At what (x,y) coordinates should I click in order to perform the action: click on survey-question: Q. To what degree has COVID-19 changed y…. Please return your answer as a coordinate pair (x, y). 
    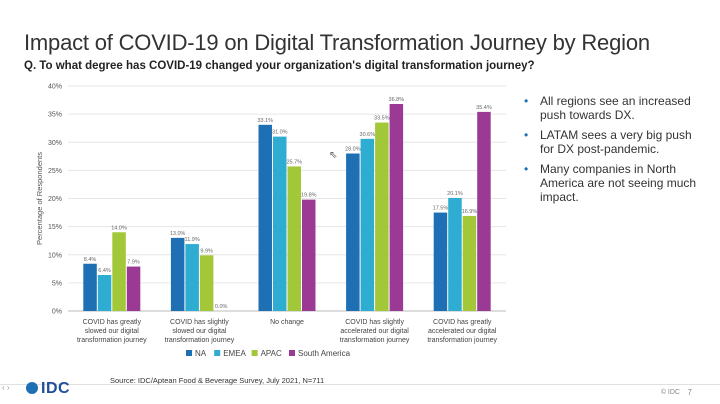
    Looking at the image, I should click on (279, 66).